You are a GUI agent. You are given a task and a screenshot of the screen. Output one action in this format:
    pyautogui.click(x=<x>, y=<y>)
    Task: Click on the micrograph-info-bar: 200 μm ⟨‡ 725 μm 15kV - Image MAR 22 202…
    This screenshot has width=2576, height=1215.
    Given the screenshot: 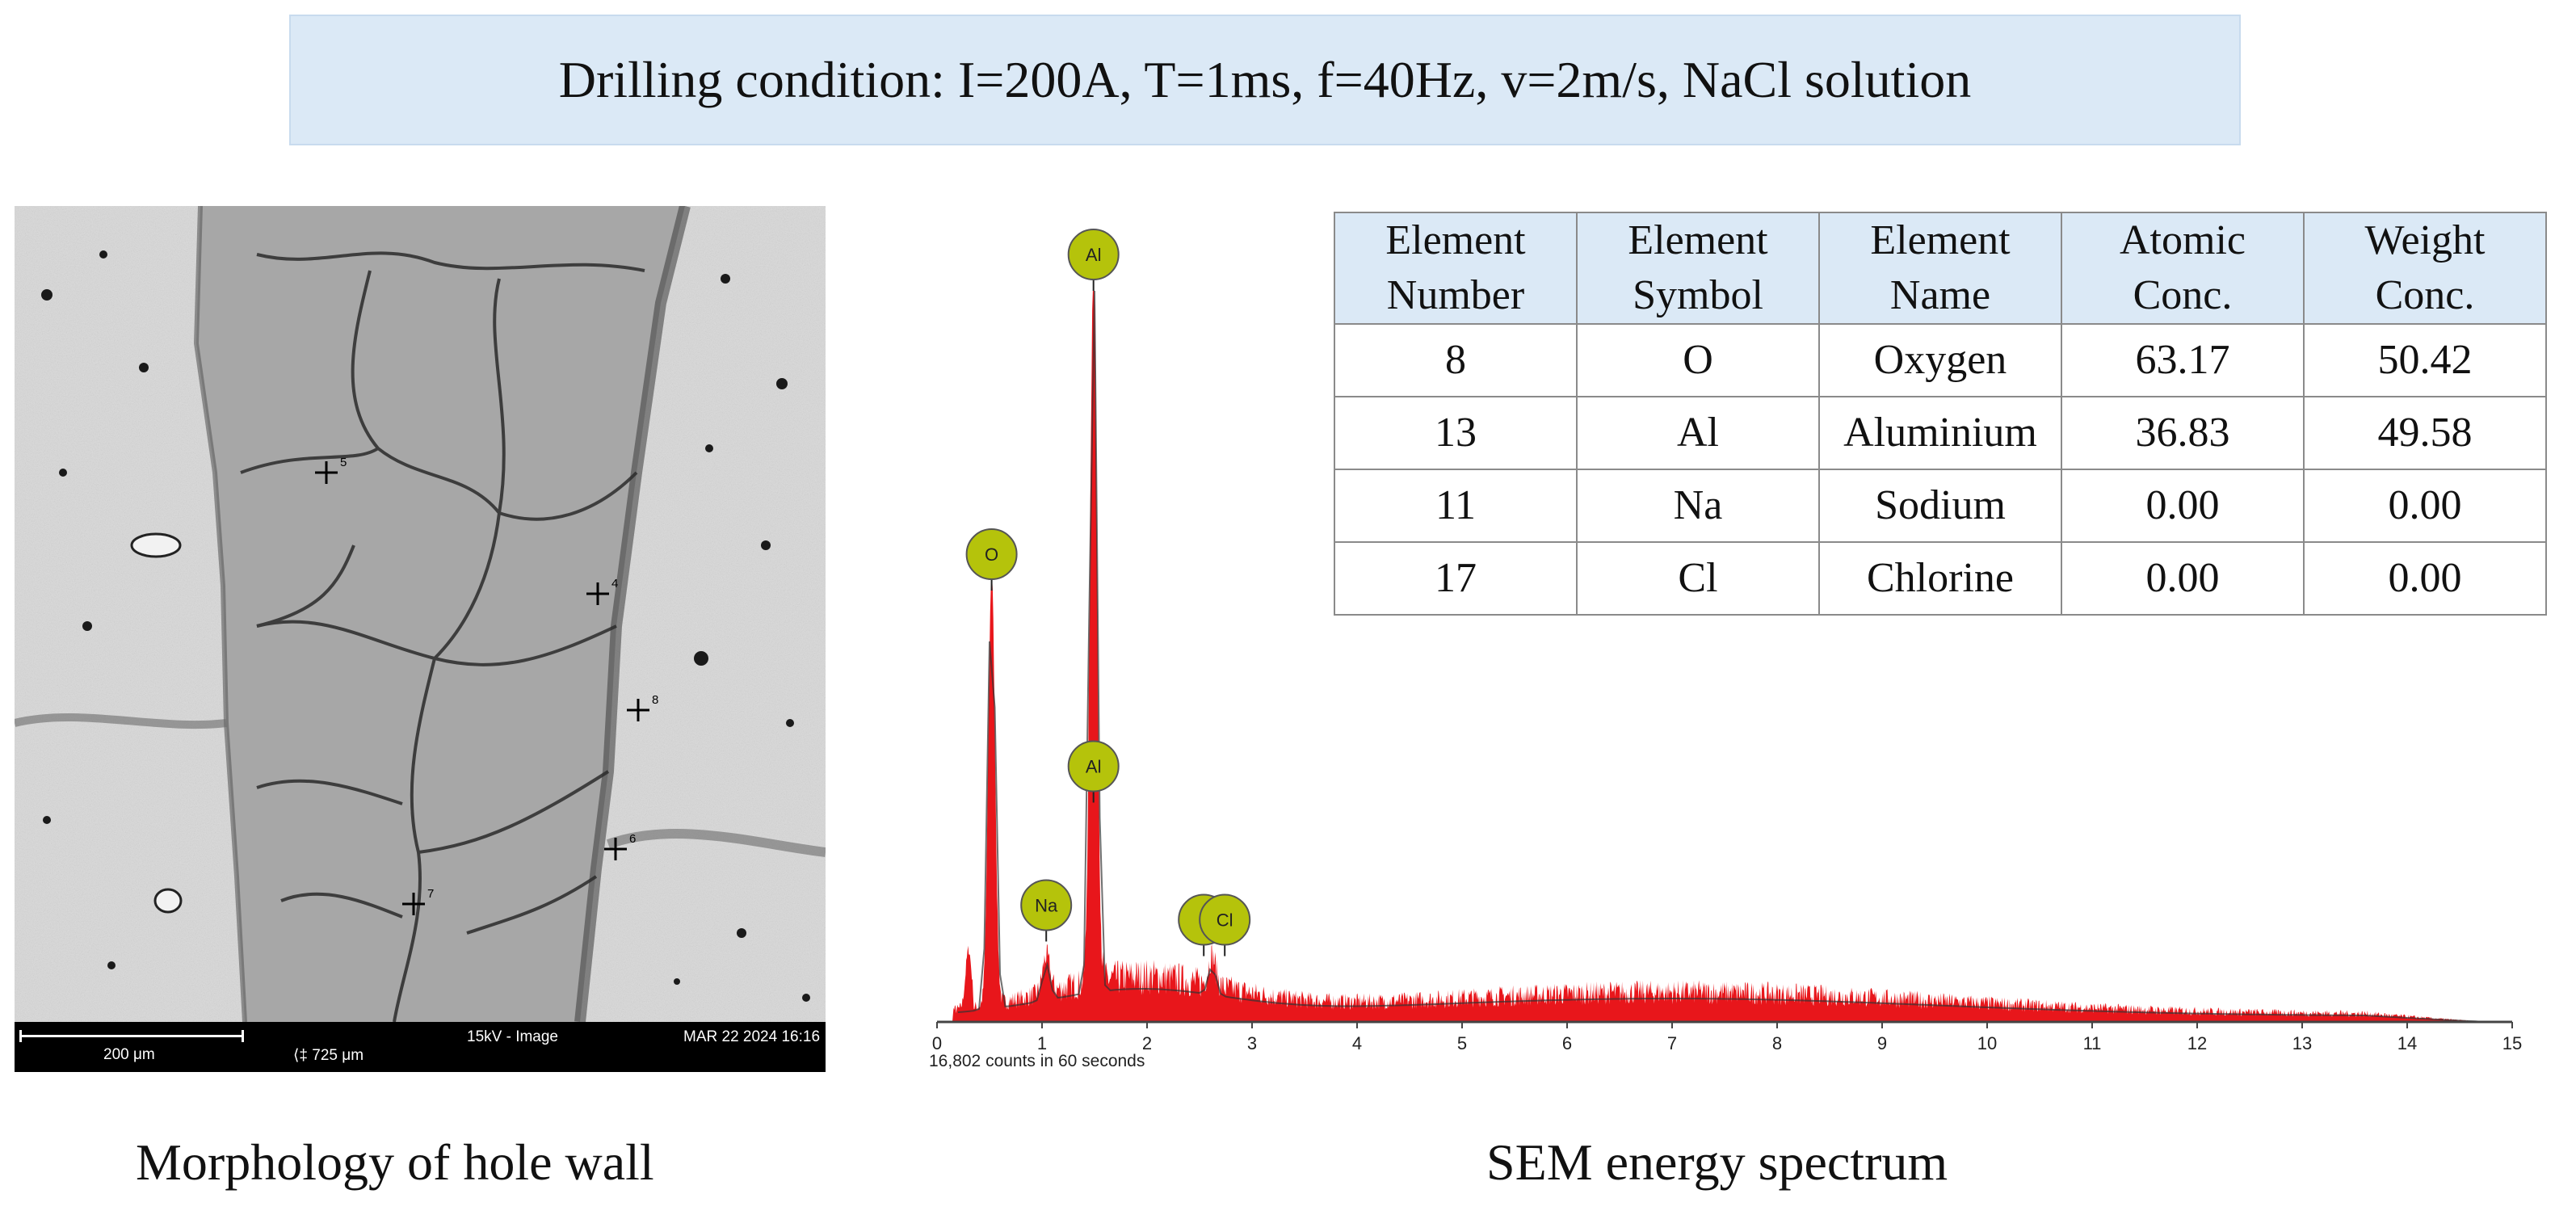 What is the action you would take?
    pyautogui.click(x=420, y=1047)
    